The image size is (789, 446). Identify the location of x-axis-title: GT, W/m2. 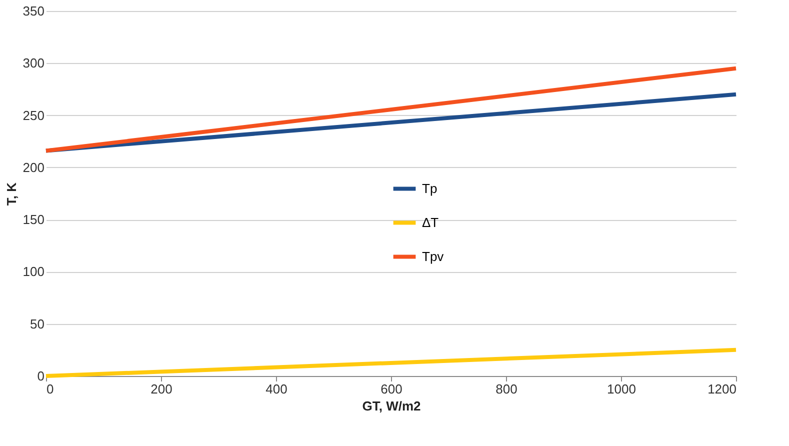
(391, 406).